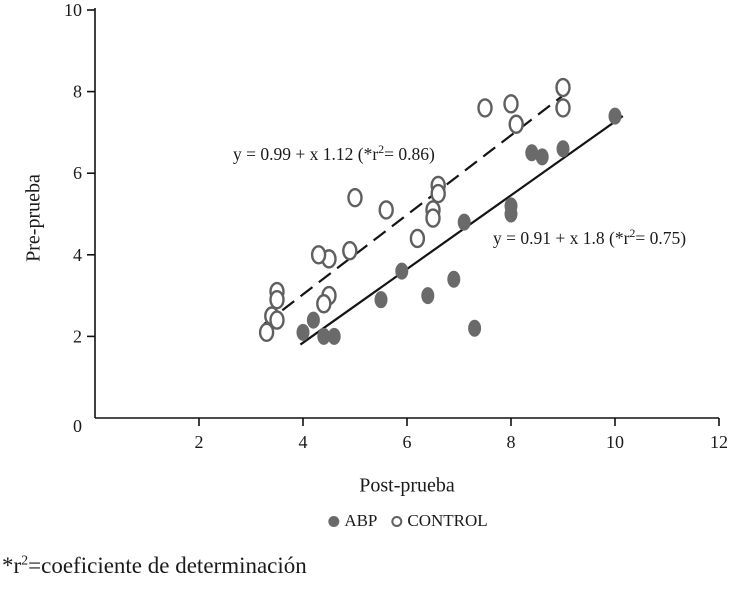 Image resolution: width=730 pixels, height=592 pixels. Describe the element at coordinates (361, 520) in the screenshot. I see `legend-label-abp: ABP` at that location.